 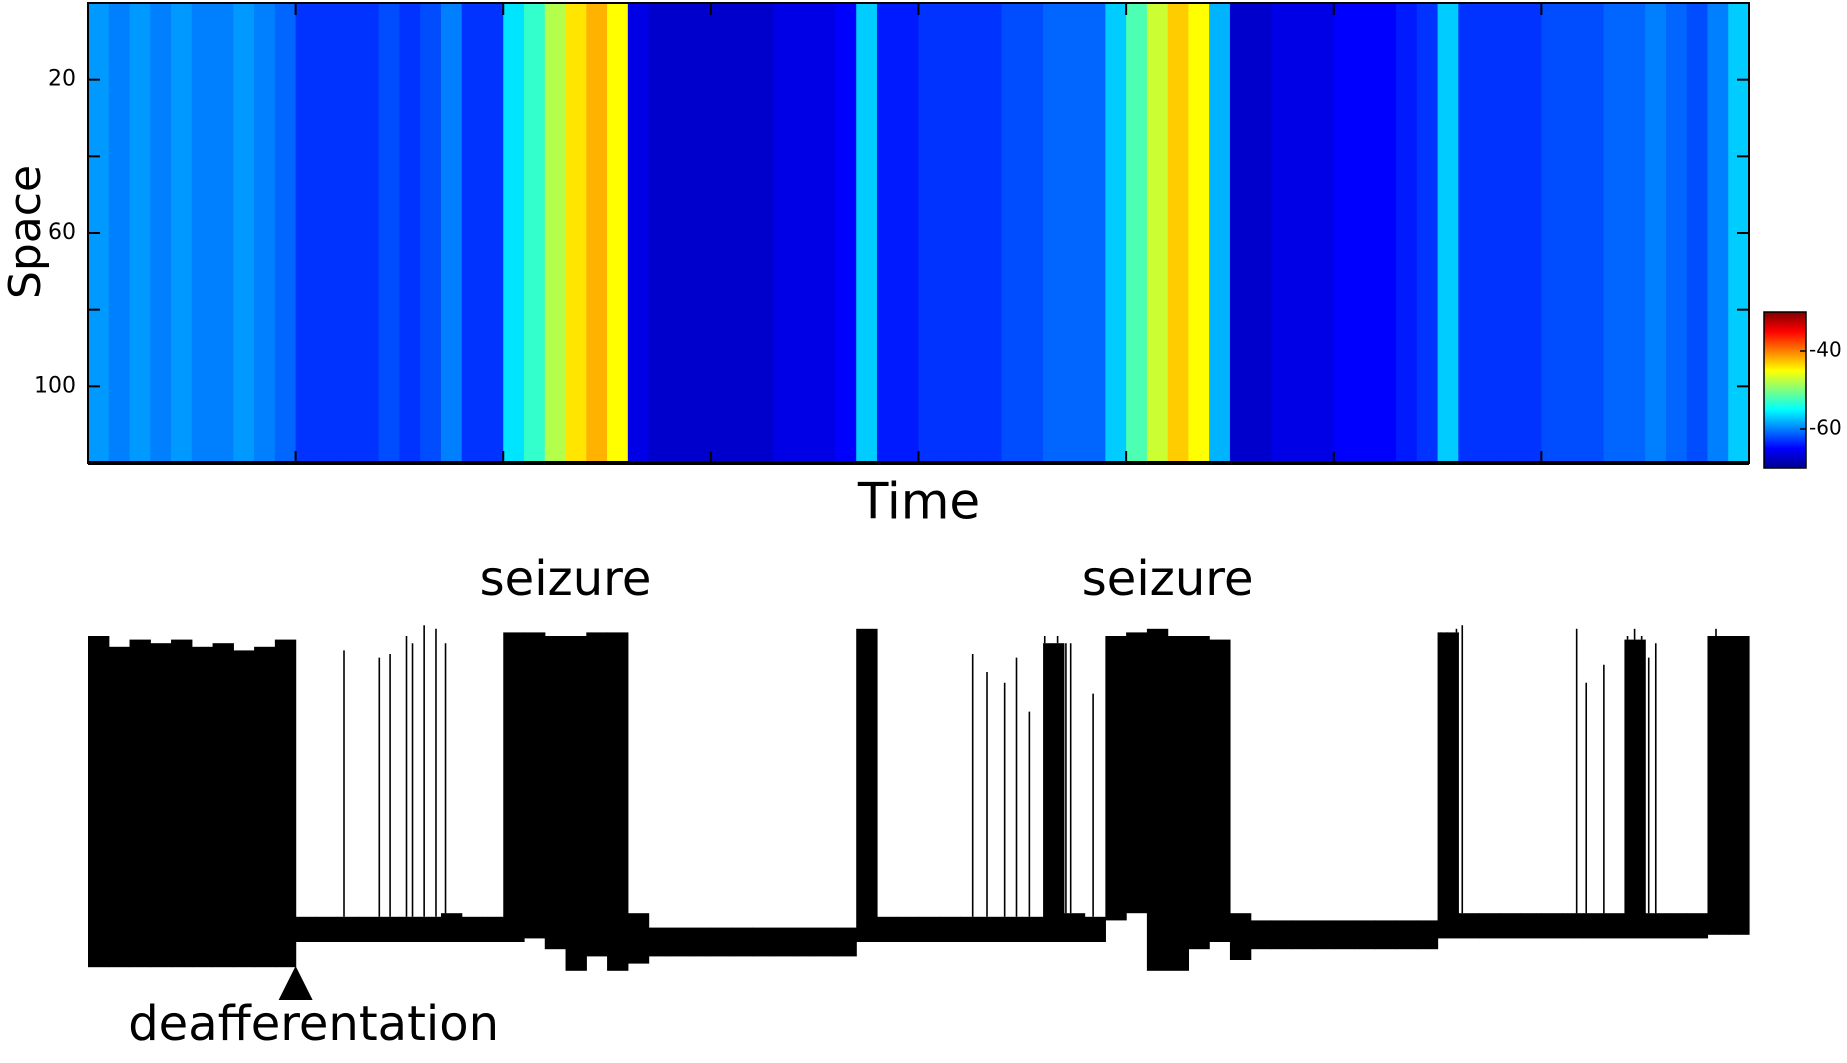 I want to click on colorbar-tick-label: -40, so click(x=1825, y=350).